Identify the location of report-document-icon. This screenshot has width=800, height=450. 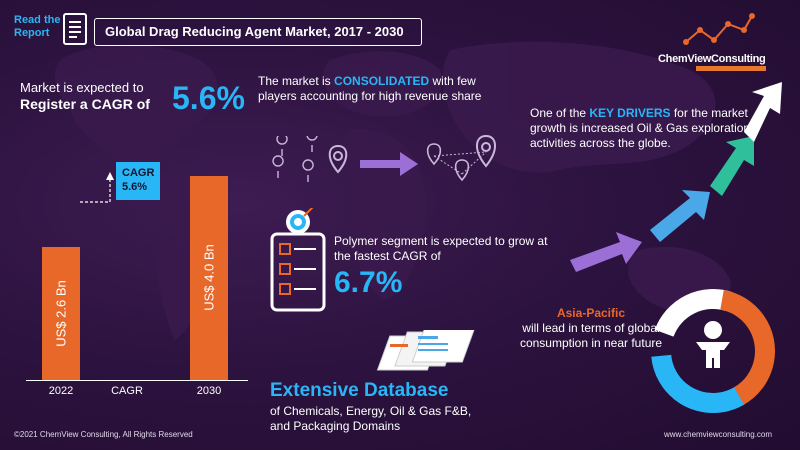
(76, 30).